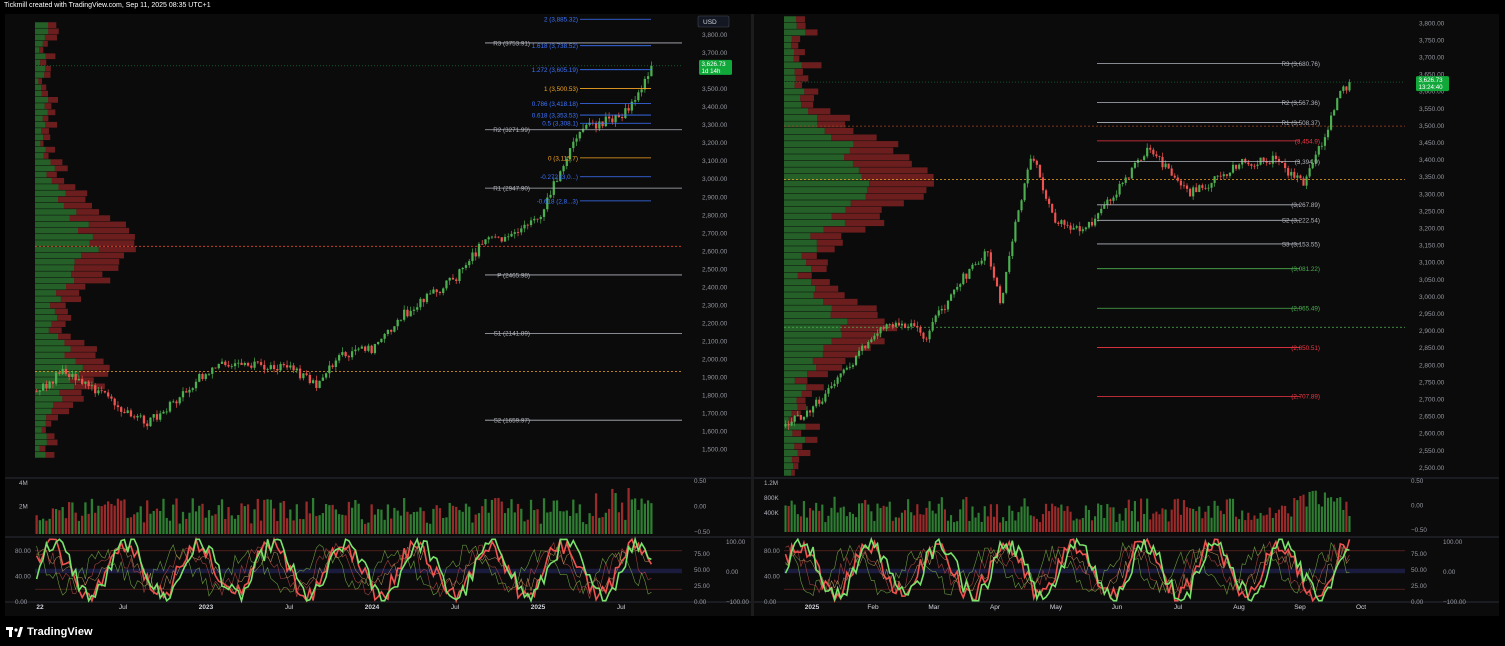  Describe the element at coordinates (1432, 143) in the screenshot. I see `y-tick-label: 3,450.00` at that location.